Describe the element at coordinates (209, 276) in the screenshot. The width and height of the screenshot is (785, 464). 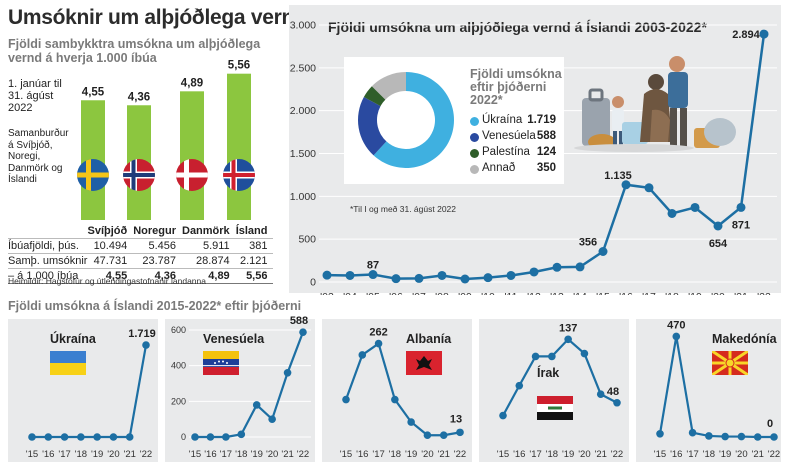
I see `table-cell: 4,89` at that location.